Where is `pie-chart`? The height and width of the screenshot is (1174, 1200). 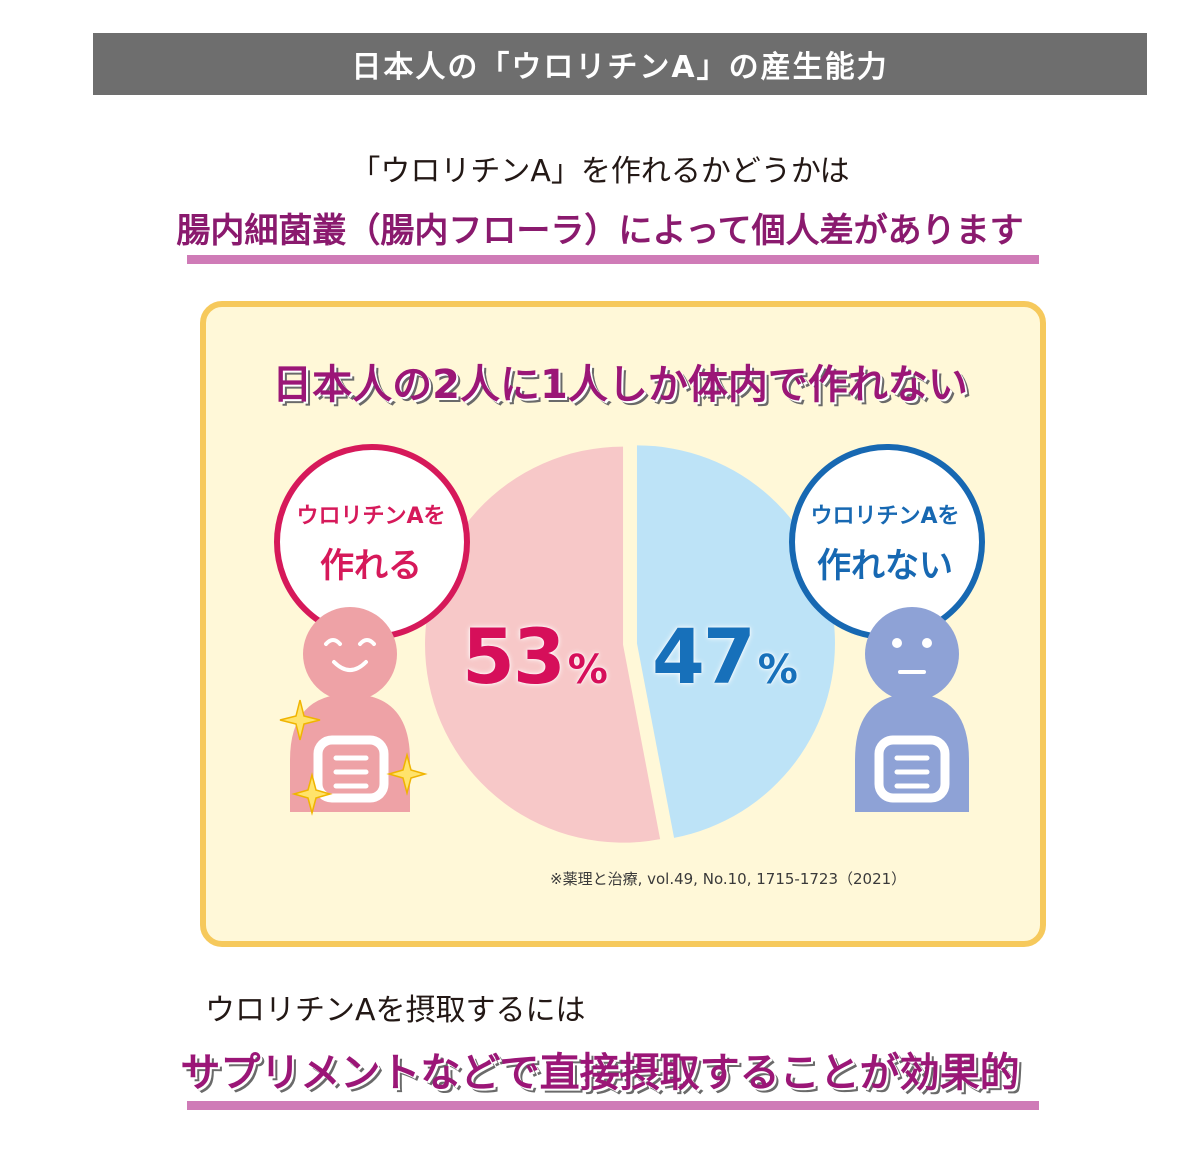
pie-chart is located at coordinates (630, 644).